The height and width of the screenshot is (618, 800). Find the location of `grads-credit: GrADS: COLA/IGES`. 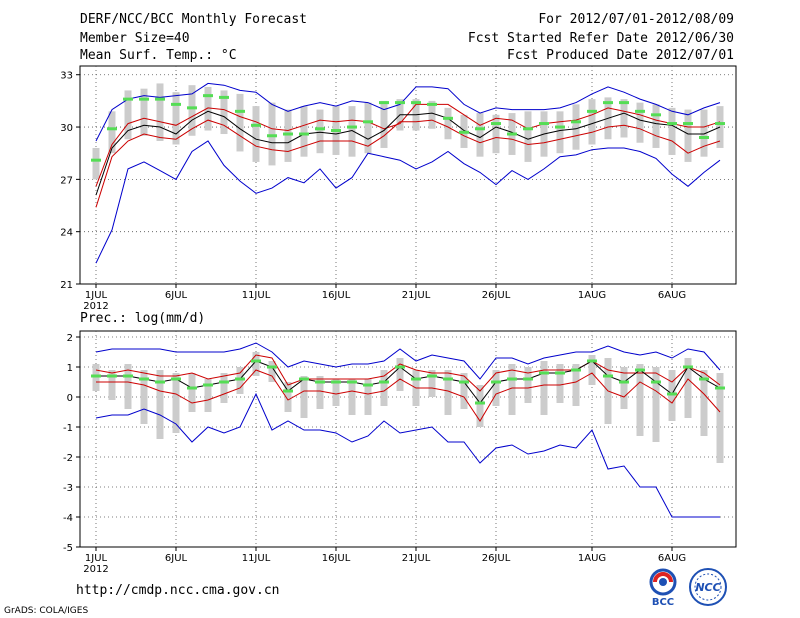

grads-credit: GrADS: COLA/IGES is located at coordinates (46, 611).